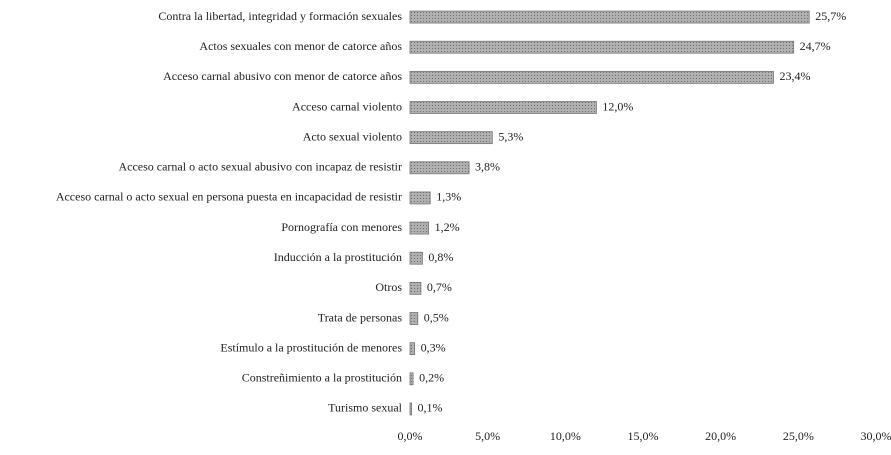  Describe the element at coordinates (643, 436) in the screenshot. I see `x-tick-label: 15,0%` at that location.